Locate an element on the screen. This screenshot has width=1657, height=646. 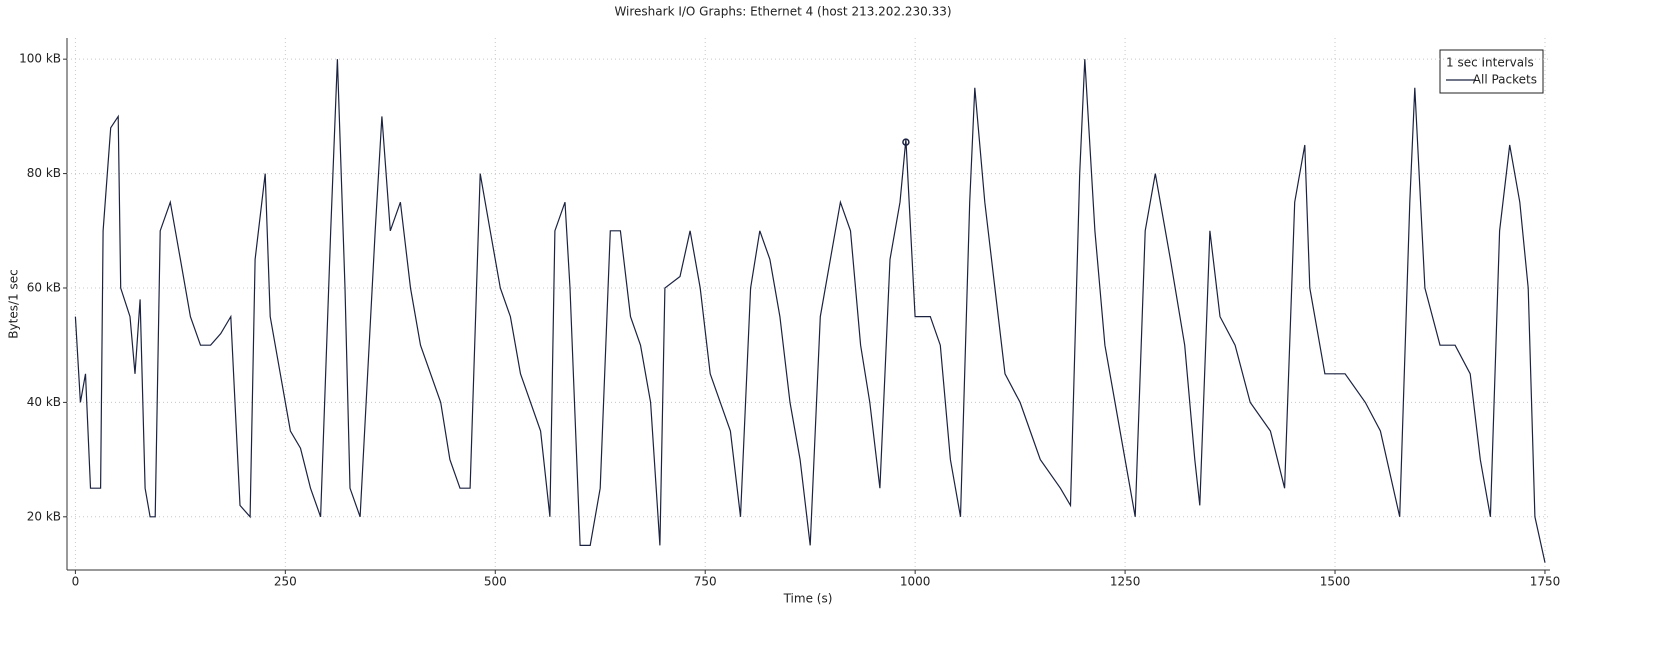
y-axis-label: Bytes/1 sec is located at coordinates (14, 303).